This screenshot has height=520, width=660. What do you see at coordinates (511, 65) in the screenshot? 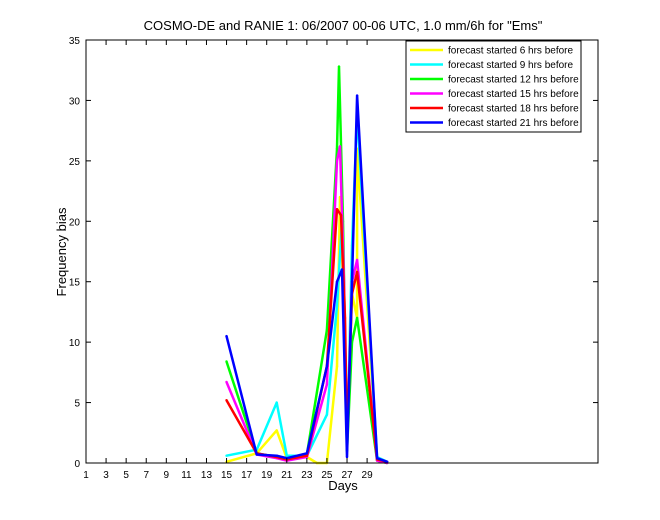
I see `legend-entry: forecast started 9 hrs before` at bounding box center [511, 65].